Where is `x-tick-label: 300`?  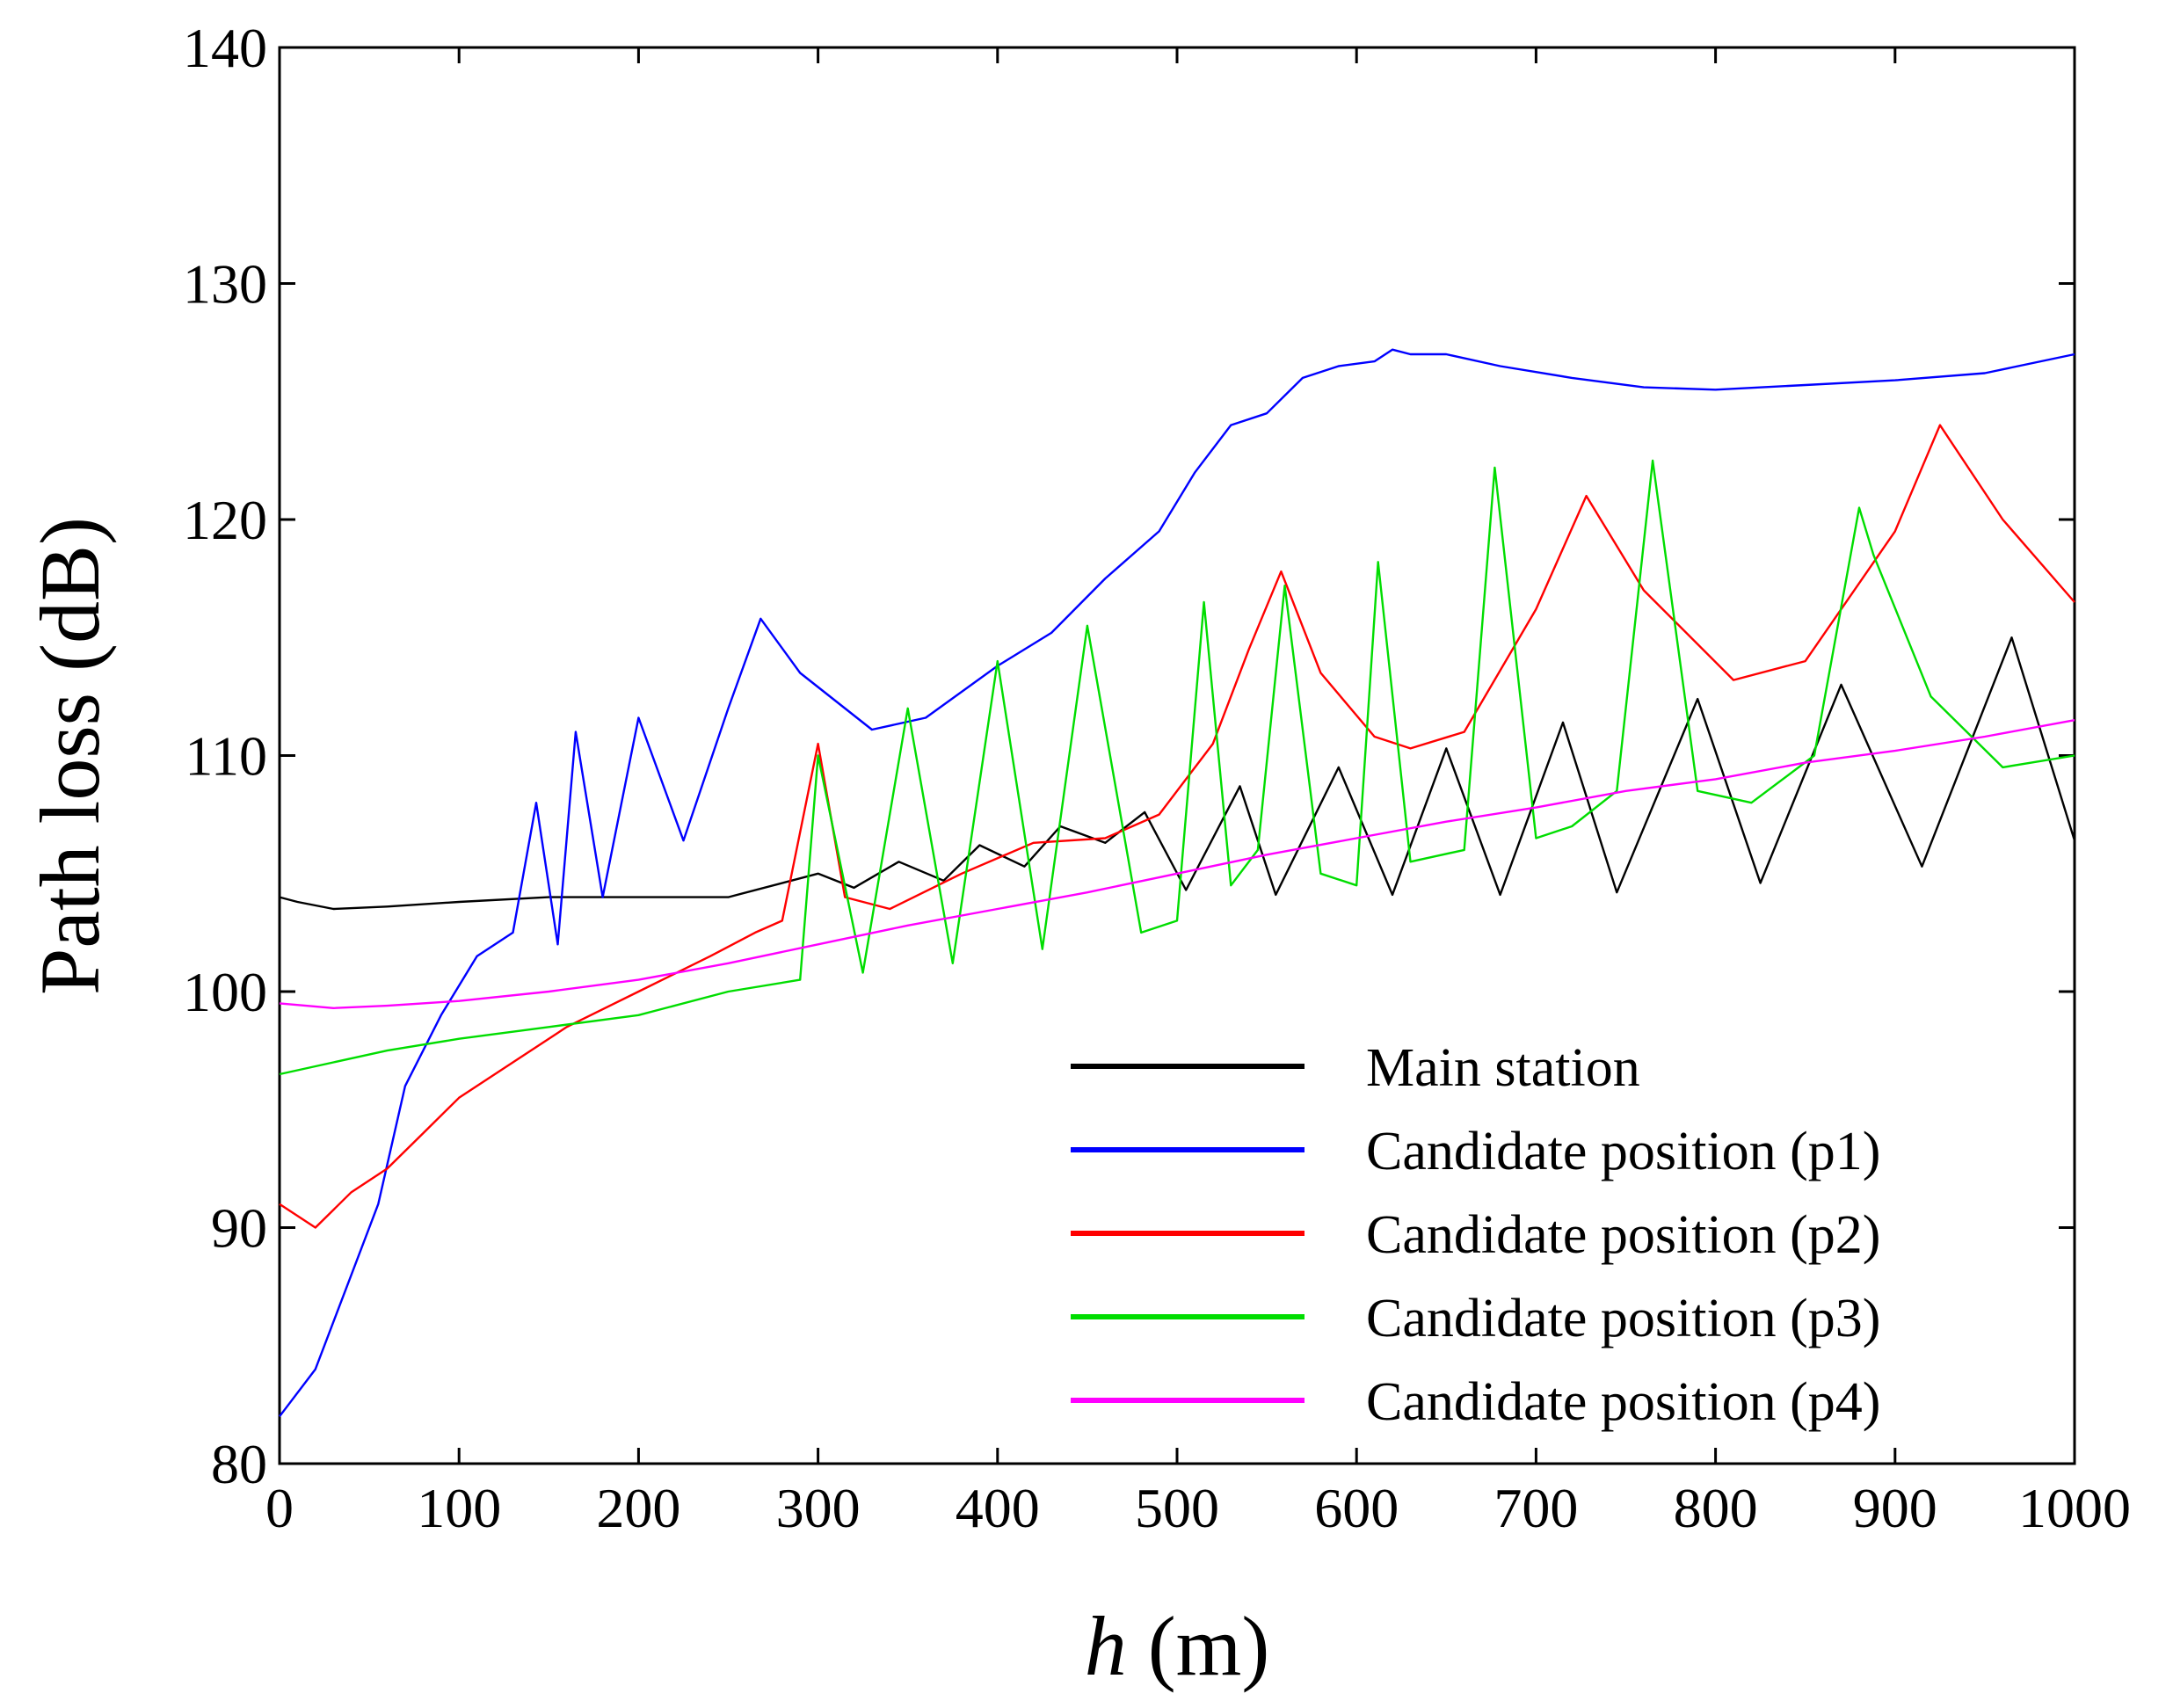 x-tick-label: 300 is located at coordinates (819, 1508).